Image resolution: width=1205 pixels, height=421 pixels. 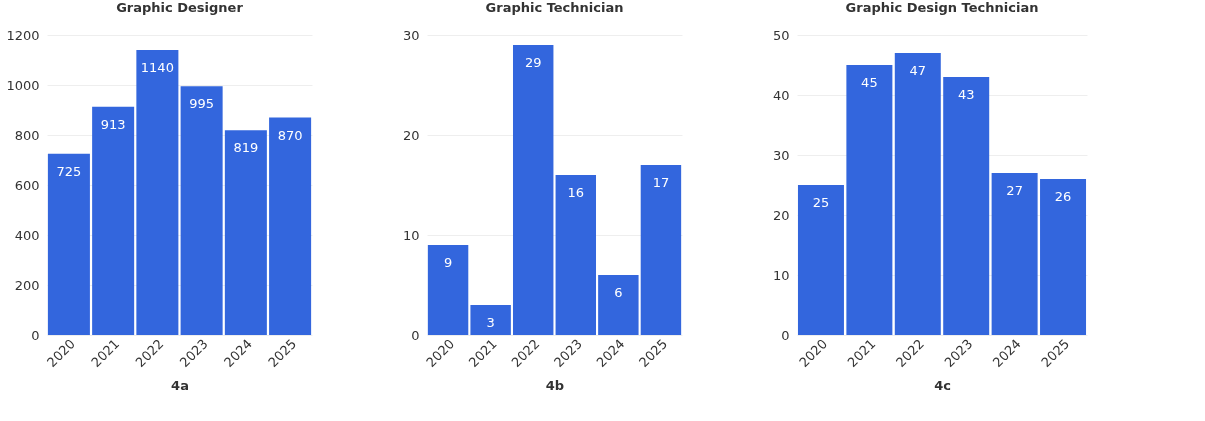 What do you see at coordinates (180, 386) in the screenshot?
I see `x-axis-title: 4a` at bounding box center [180, 386].